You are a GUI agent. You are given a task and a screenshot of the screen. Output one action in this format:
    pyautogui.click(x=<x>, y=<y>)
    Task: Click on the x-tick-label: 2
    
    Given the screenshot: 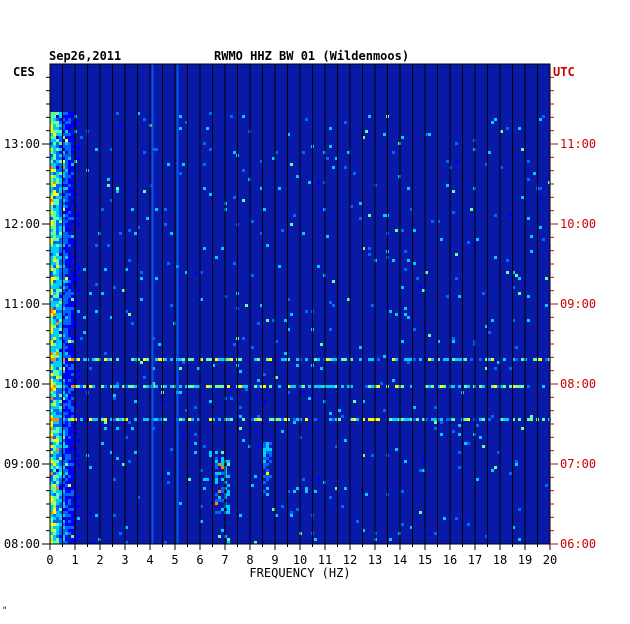 What is the action you would take?
    pyautogui.click(x=99, y=560)
    